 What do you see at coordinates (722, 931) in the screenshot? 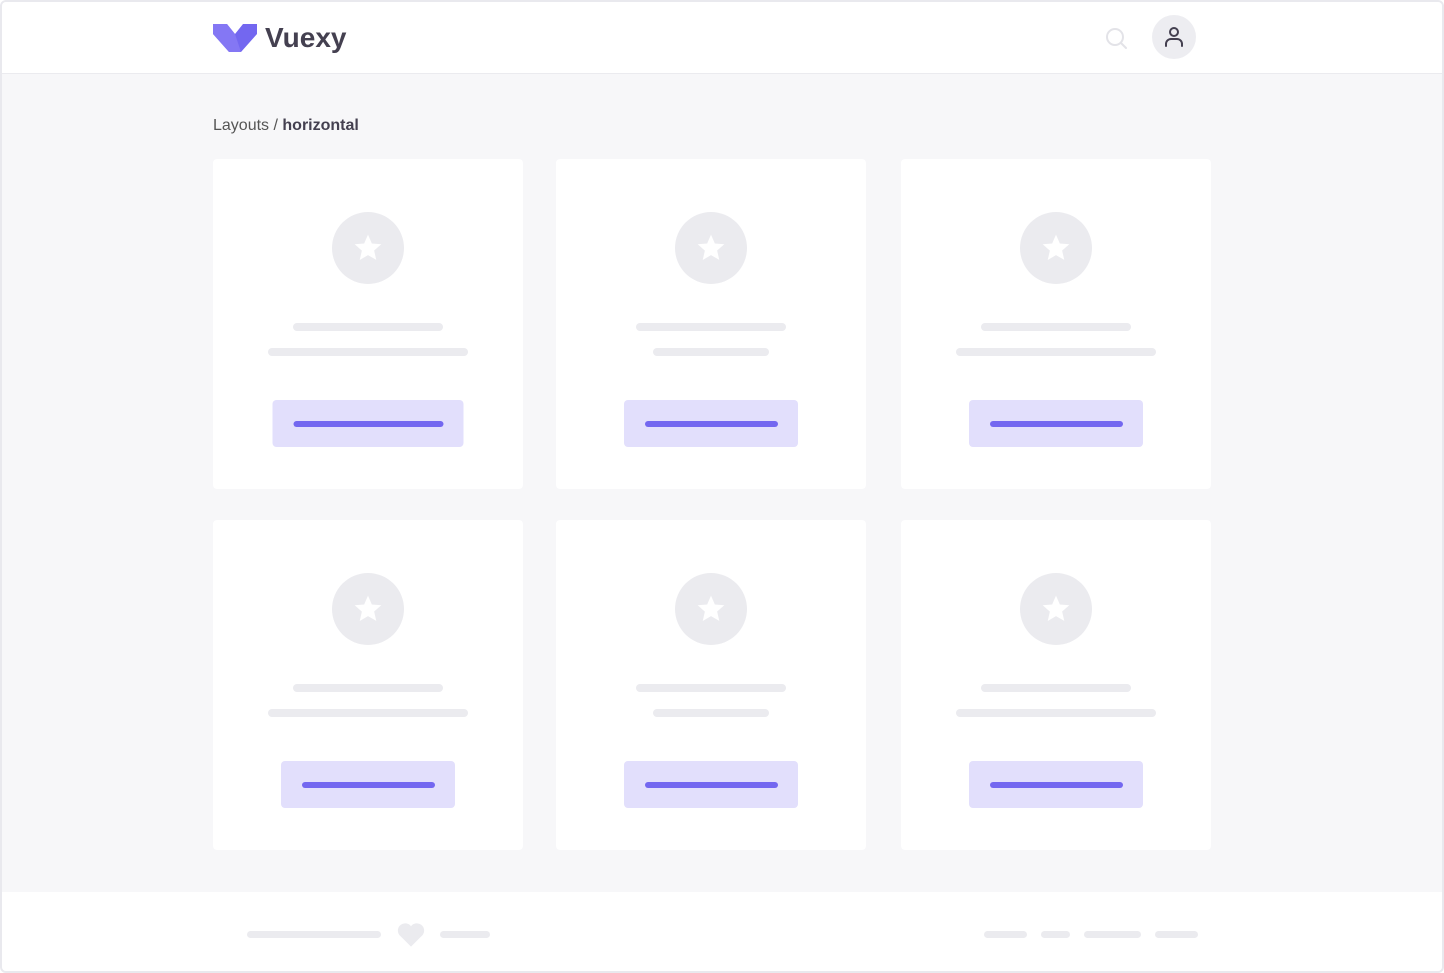
I see `footer` at bounding box center [722, 931].